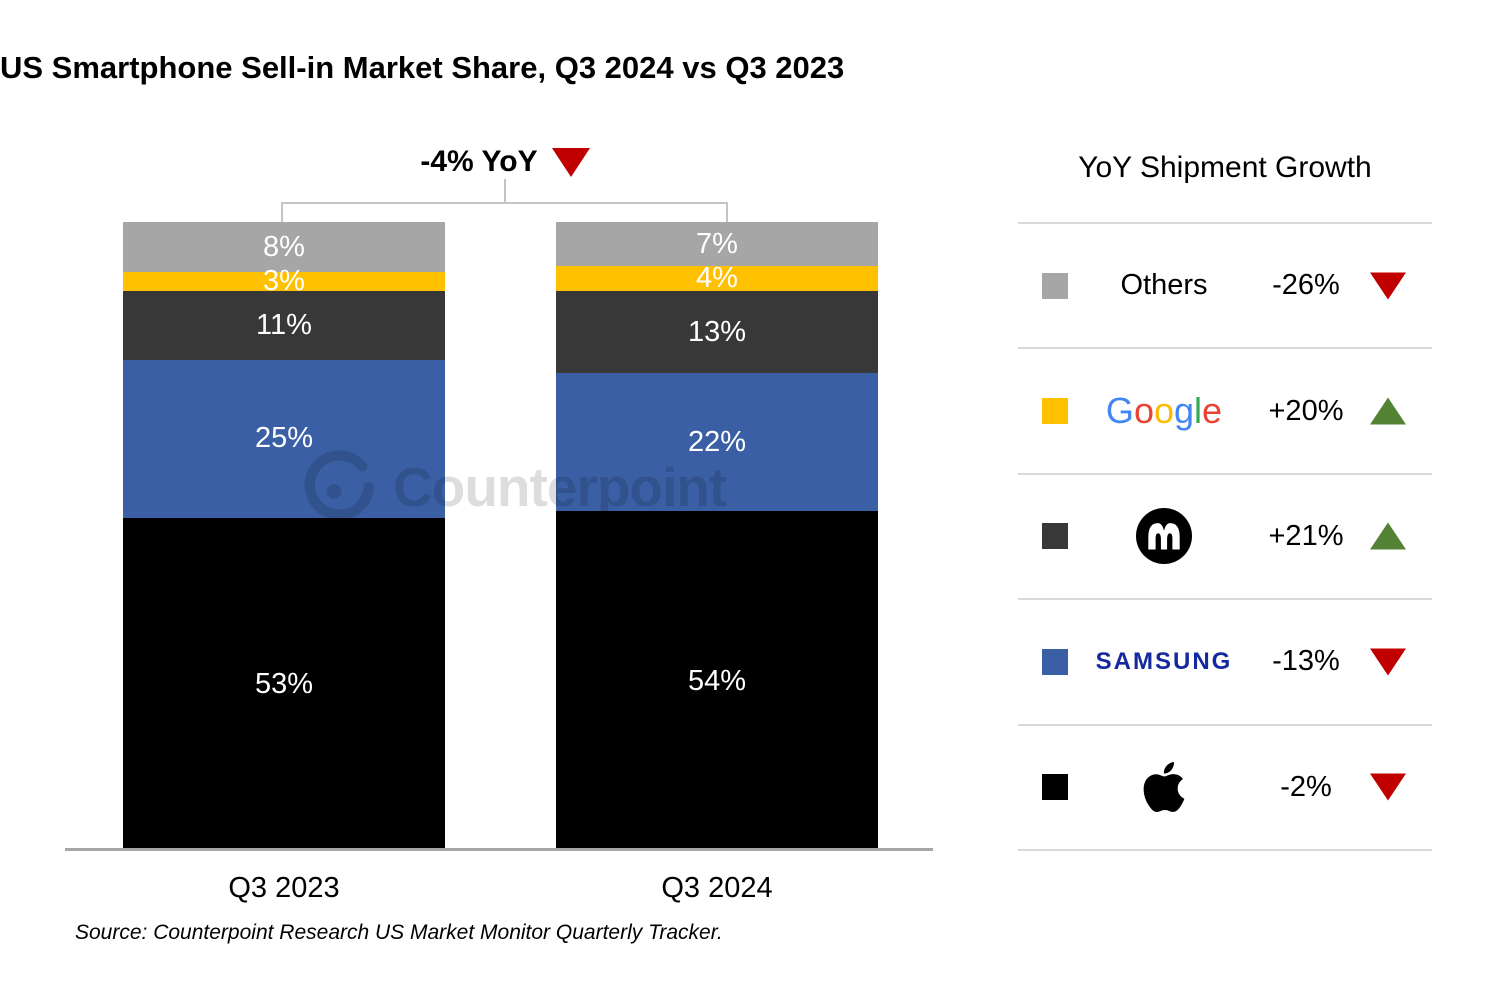 The image size is (1500, 1001). I want to click on stacked-bar-q3-2023: 8% 3% 11% 25% 53%, so click(284, 536).